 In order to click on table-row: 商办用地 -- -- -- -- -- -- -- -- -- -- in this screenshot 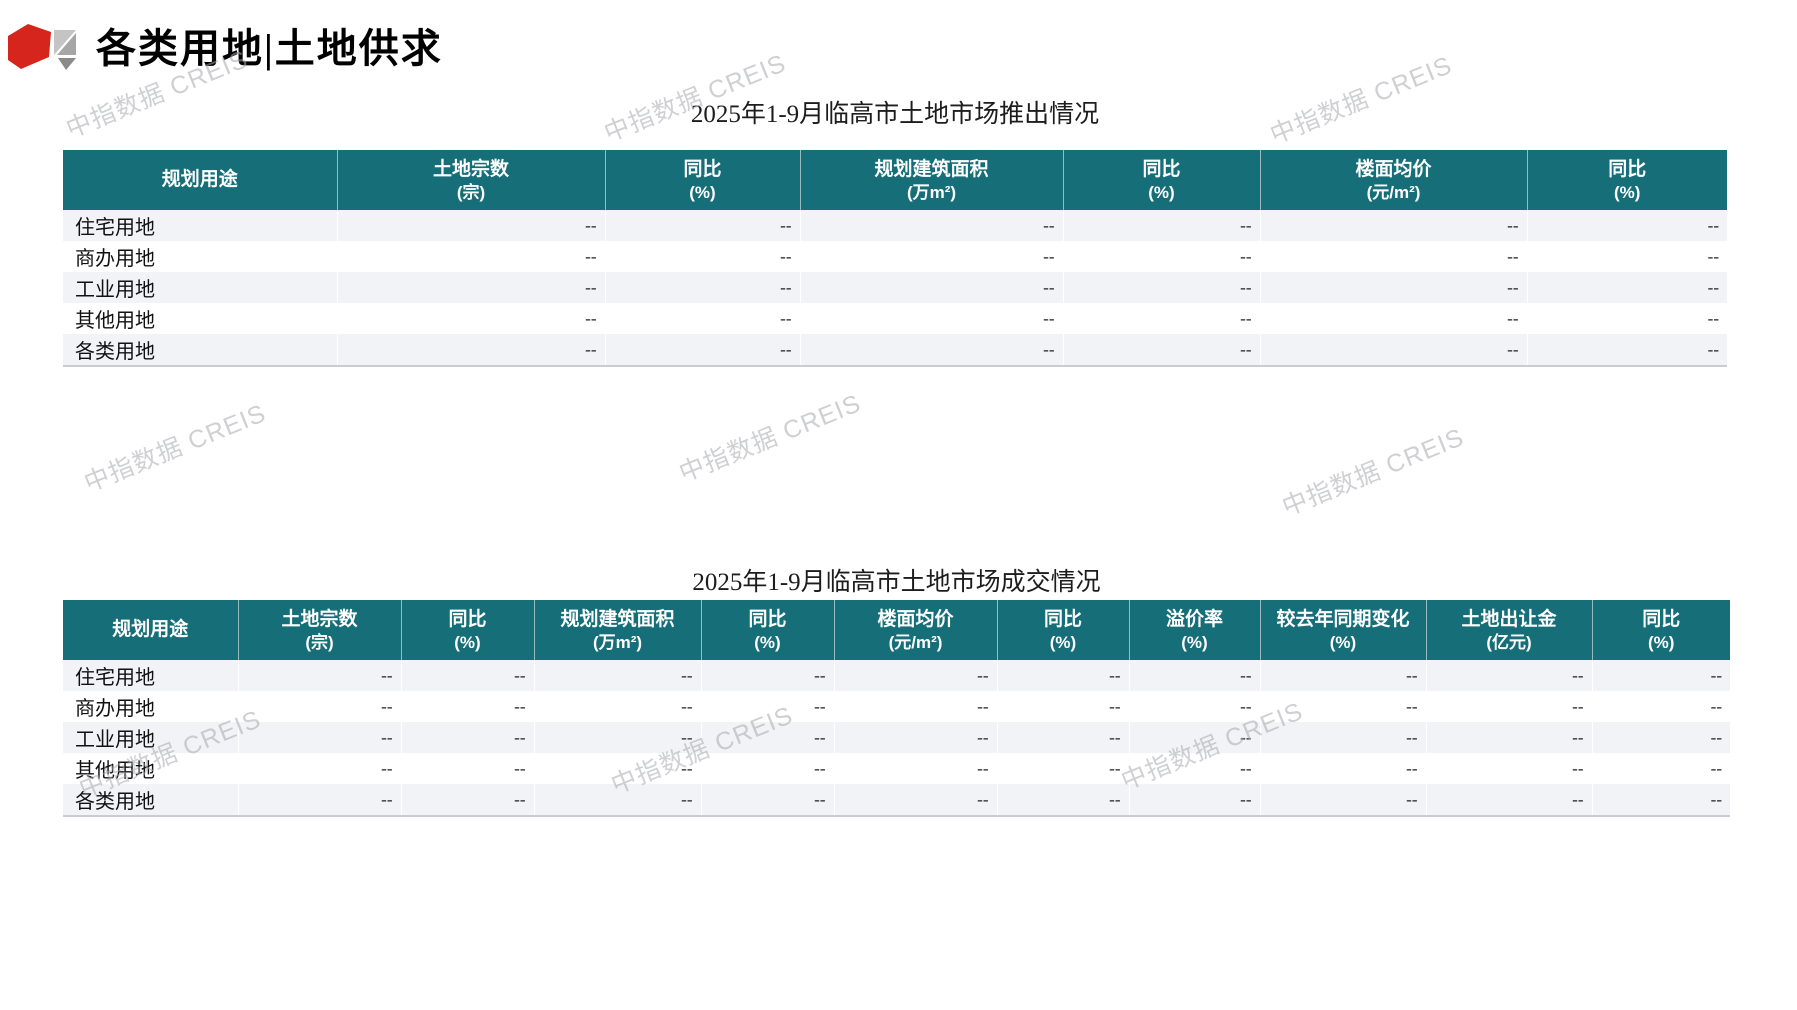, I will do `click(896, 706)`.